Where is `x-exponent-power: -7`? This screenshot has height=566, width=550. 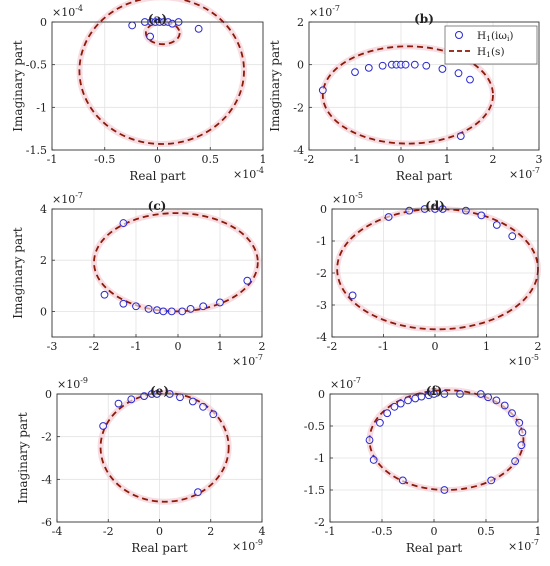 x-exponent-power: -7 is located at coordinates (259, 357).